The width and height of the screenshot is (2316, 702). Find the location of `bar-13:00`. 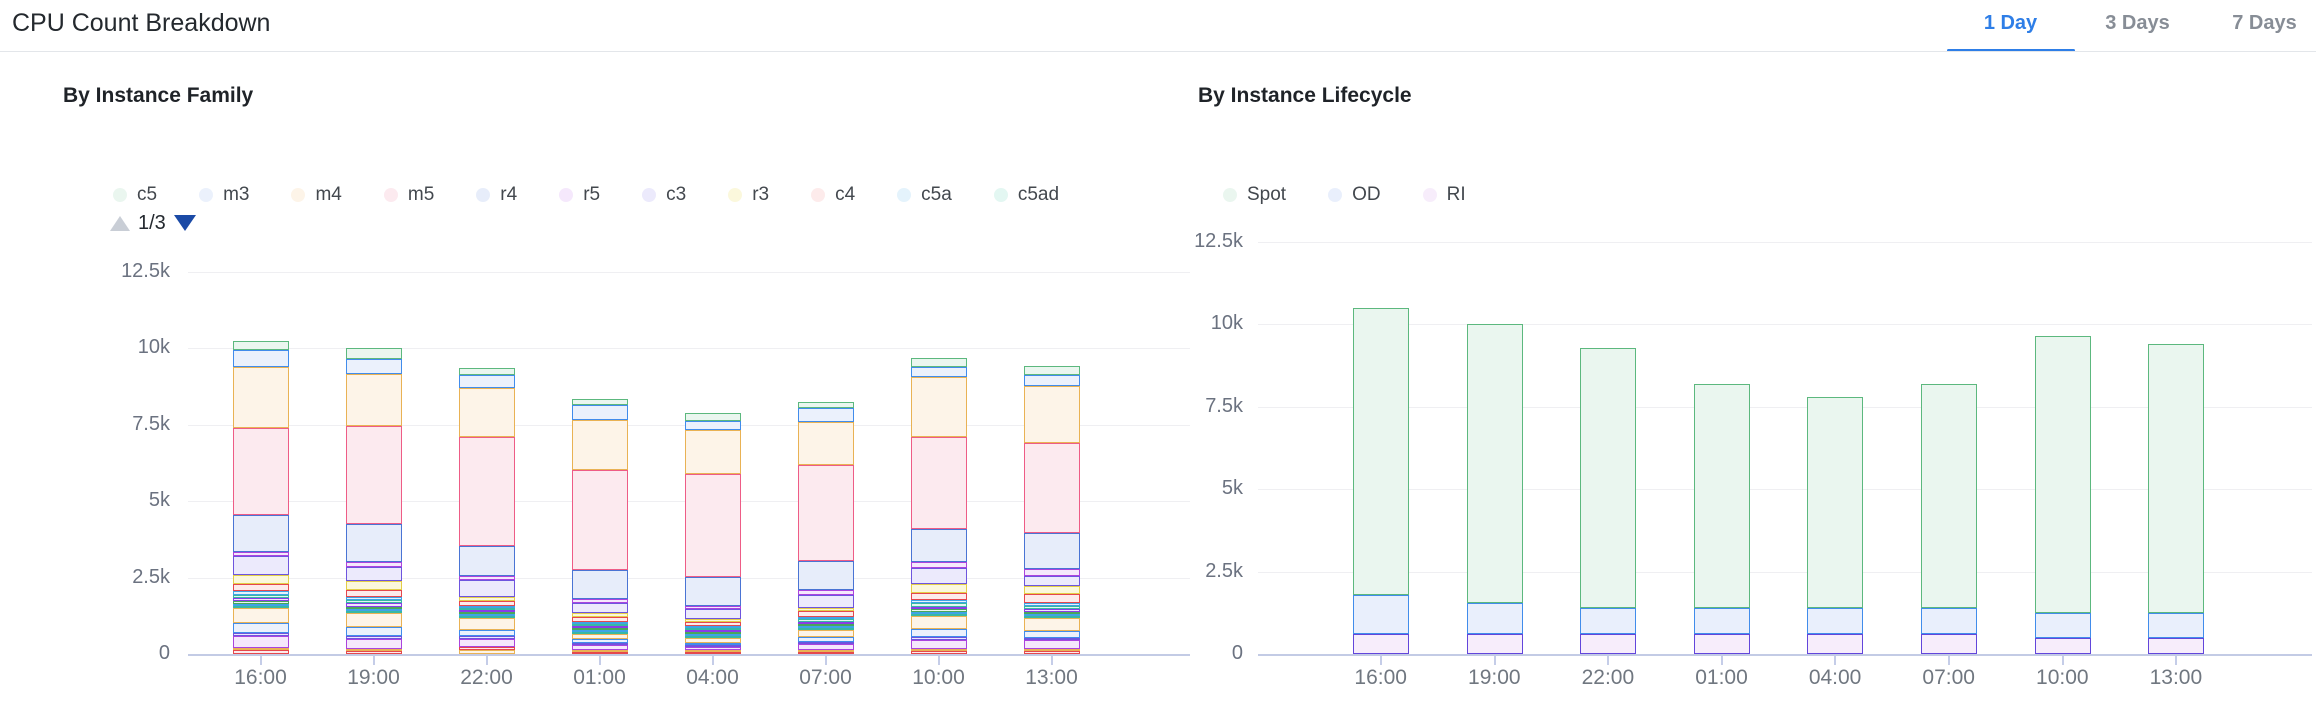

bar-13:00 is located at coordinates (2176, 499).